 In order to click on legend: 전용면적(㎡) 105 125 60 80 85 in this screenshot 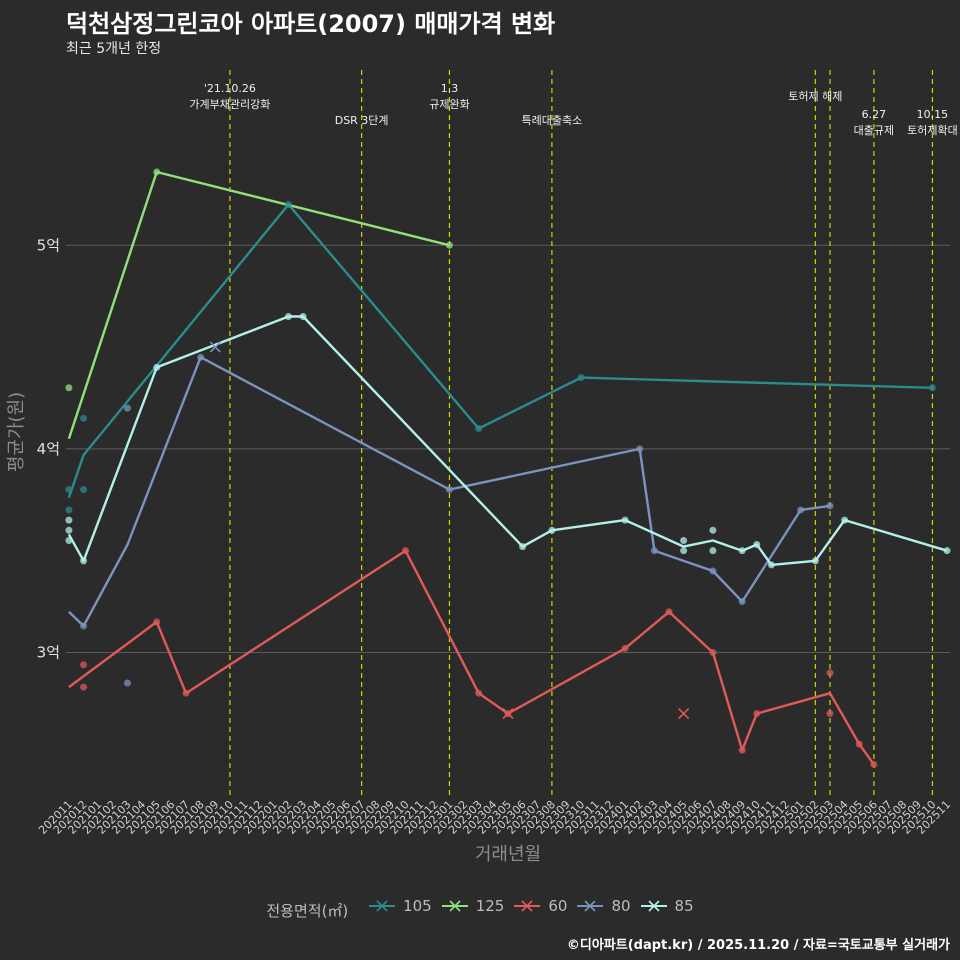, I will do `click(480, 908)`.